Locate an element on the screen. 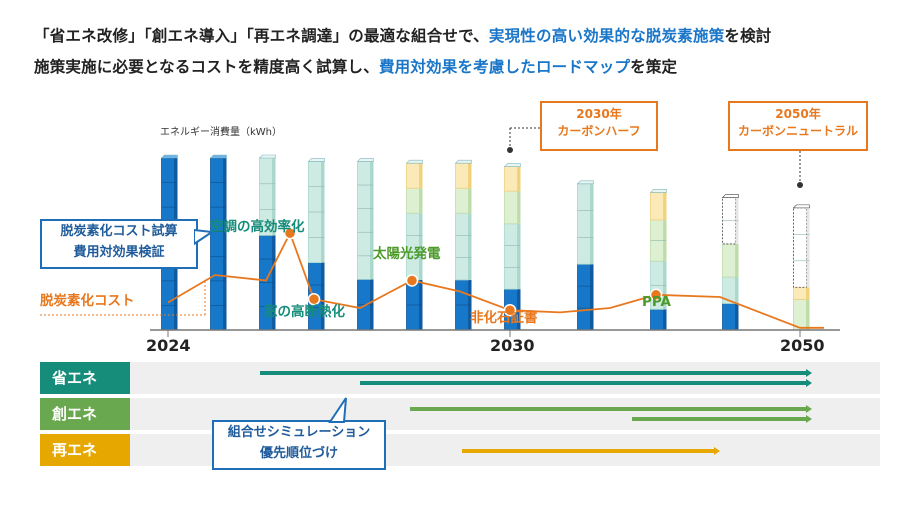  label-cost-series: 脱炭素化コスト is located at coordinates (87, 301).